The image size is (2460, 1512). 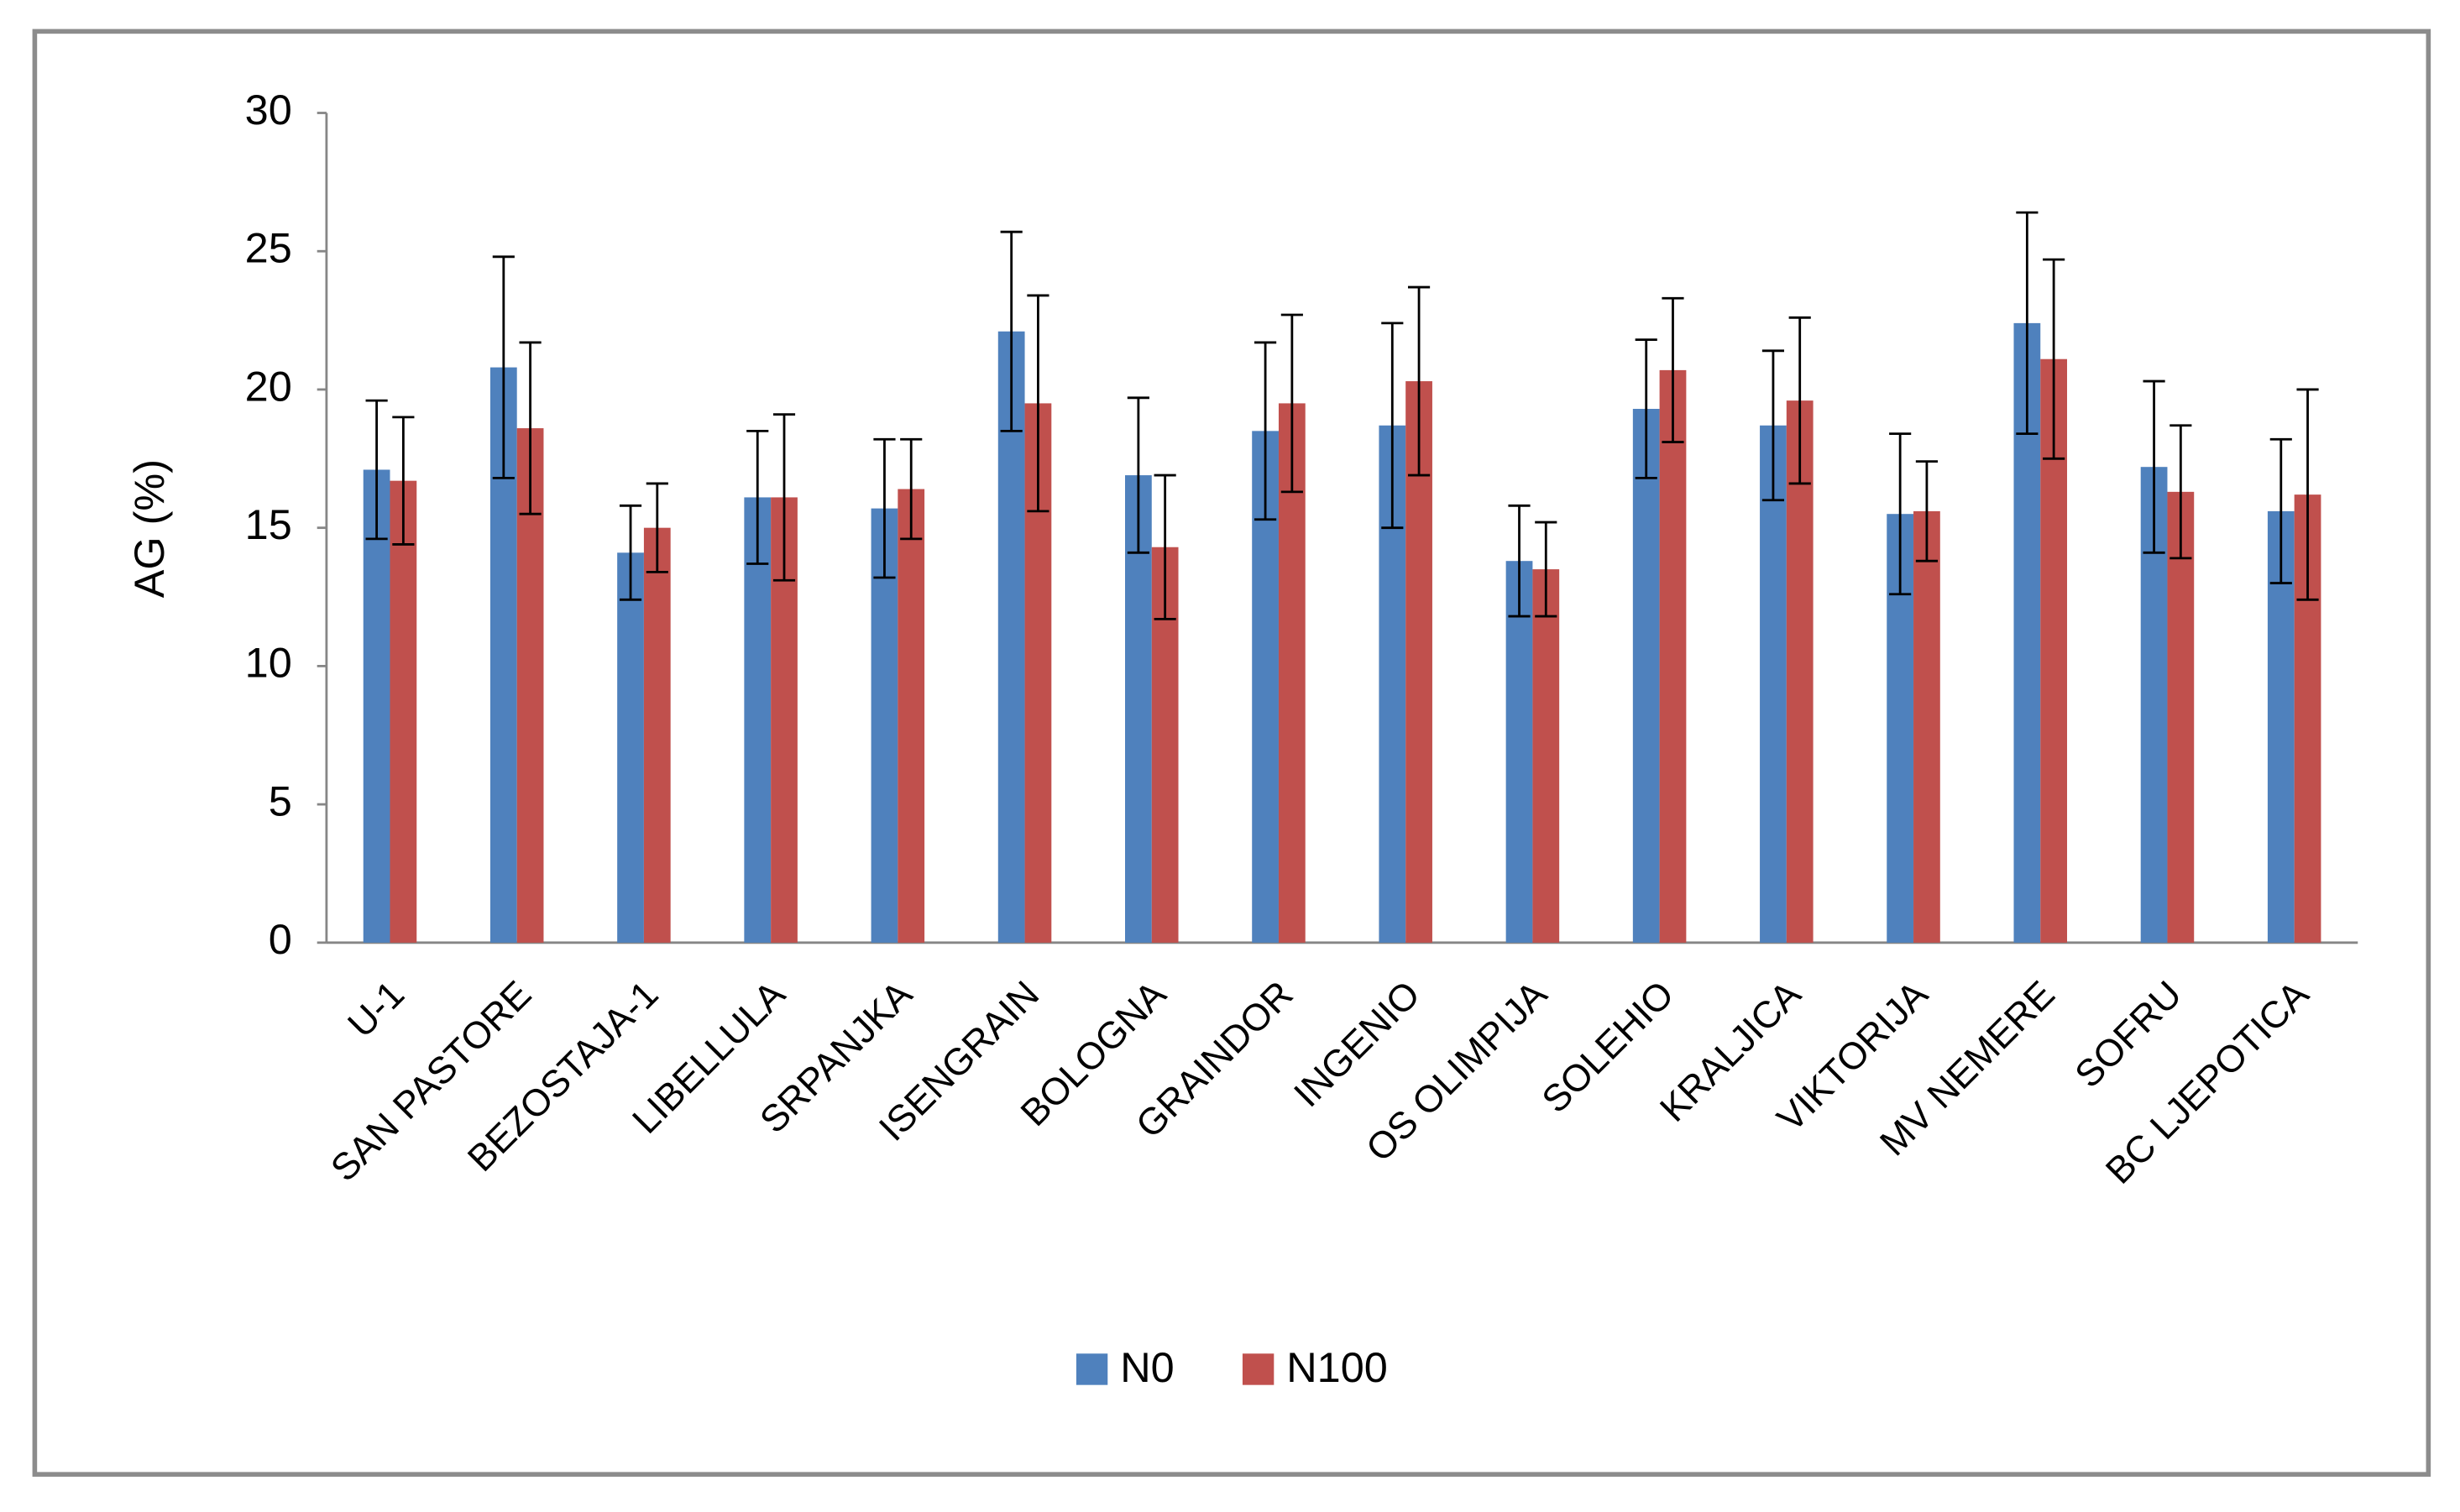 What do you see at coordinates (268, 248) in the screenshot?
I see `y-tick-label: 25` at bounding box center [268, 248].